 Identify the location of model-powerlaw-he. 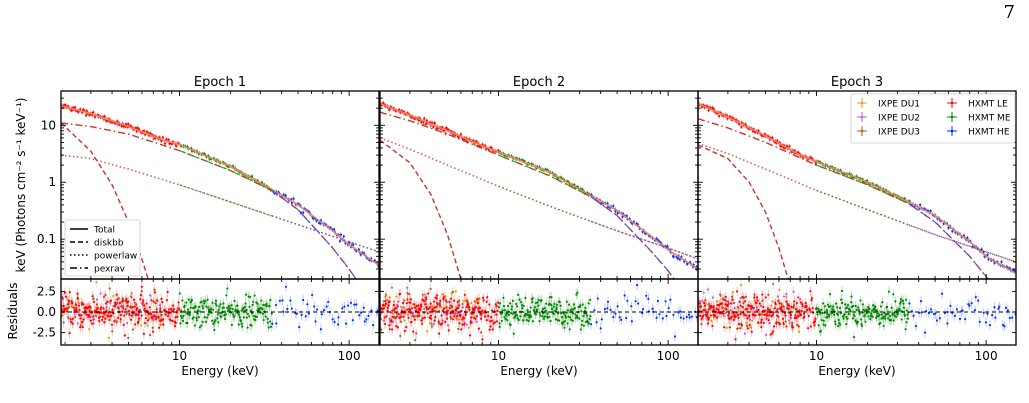
(962, 243).